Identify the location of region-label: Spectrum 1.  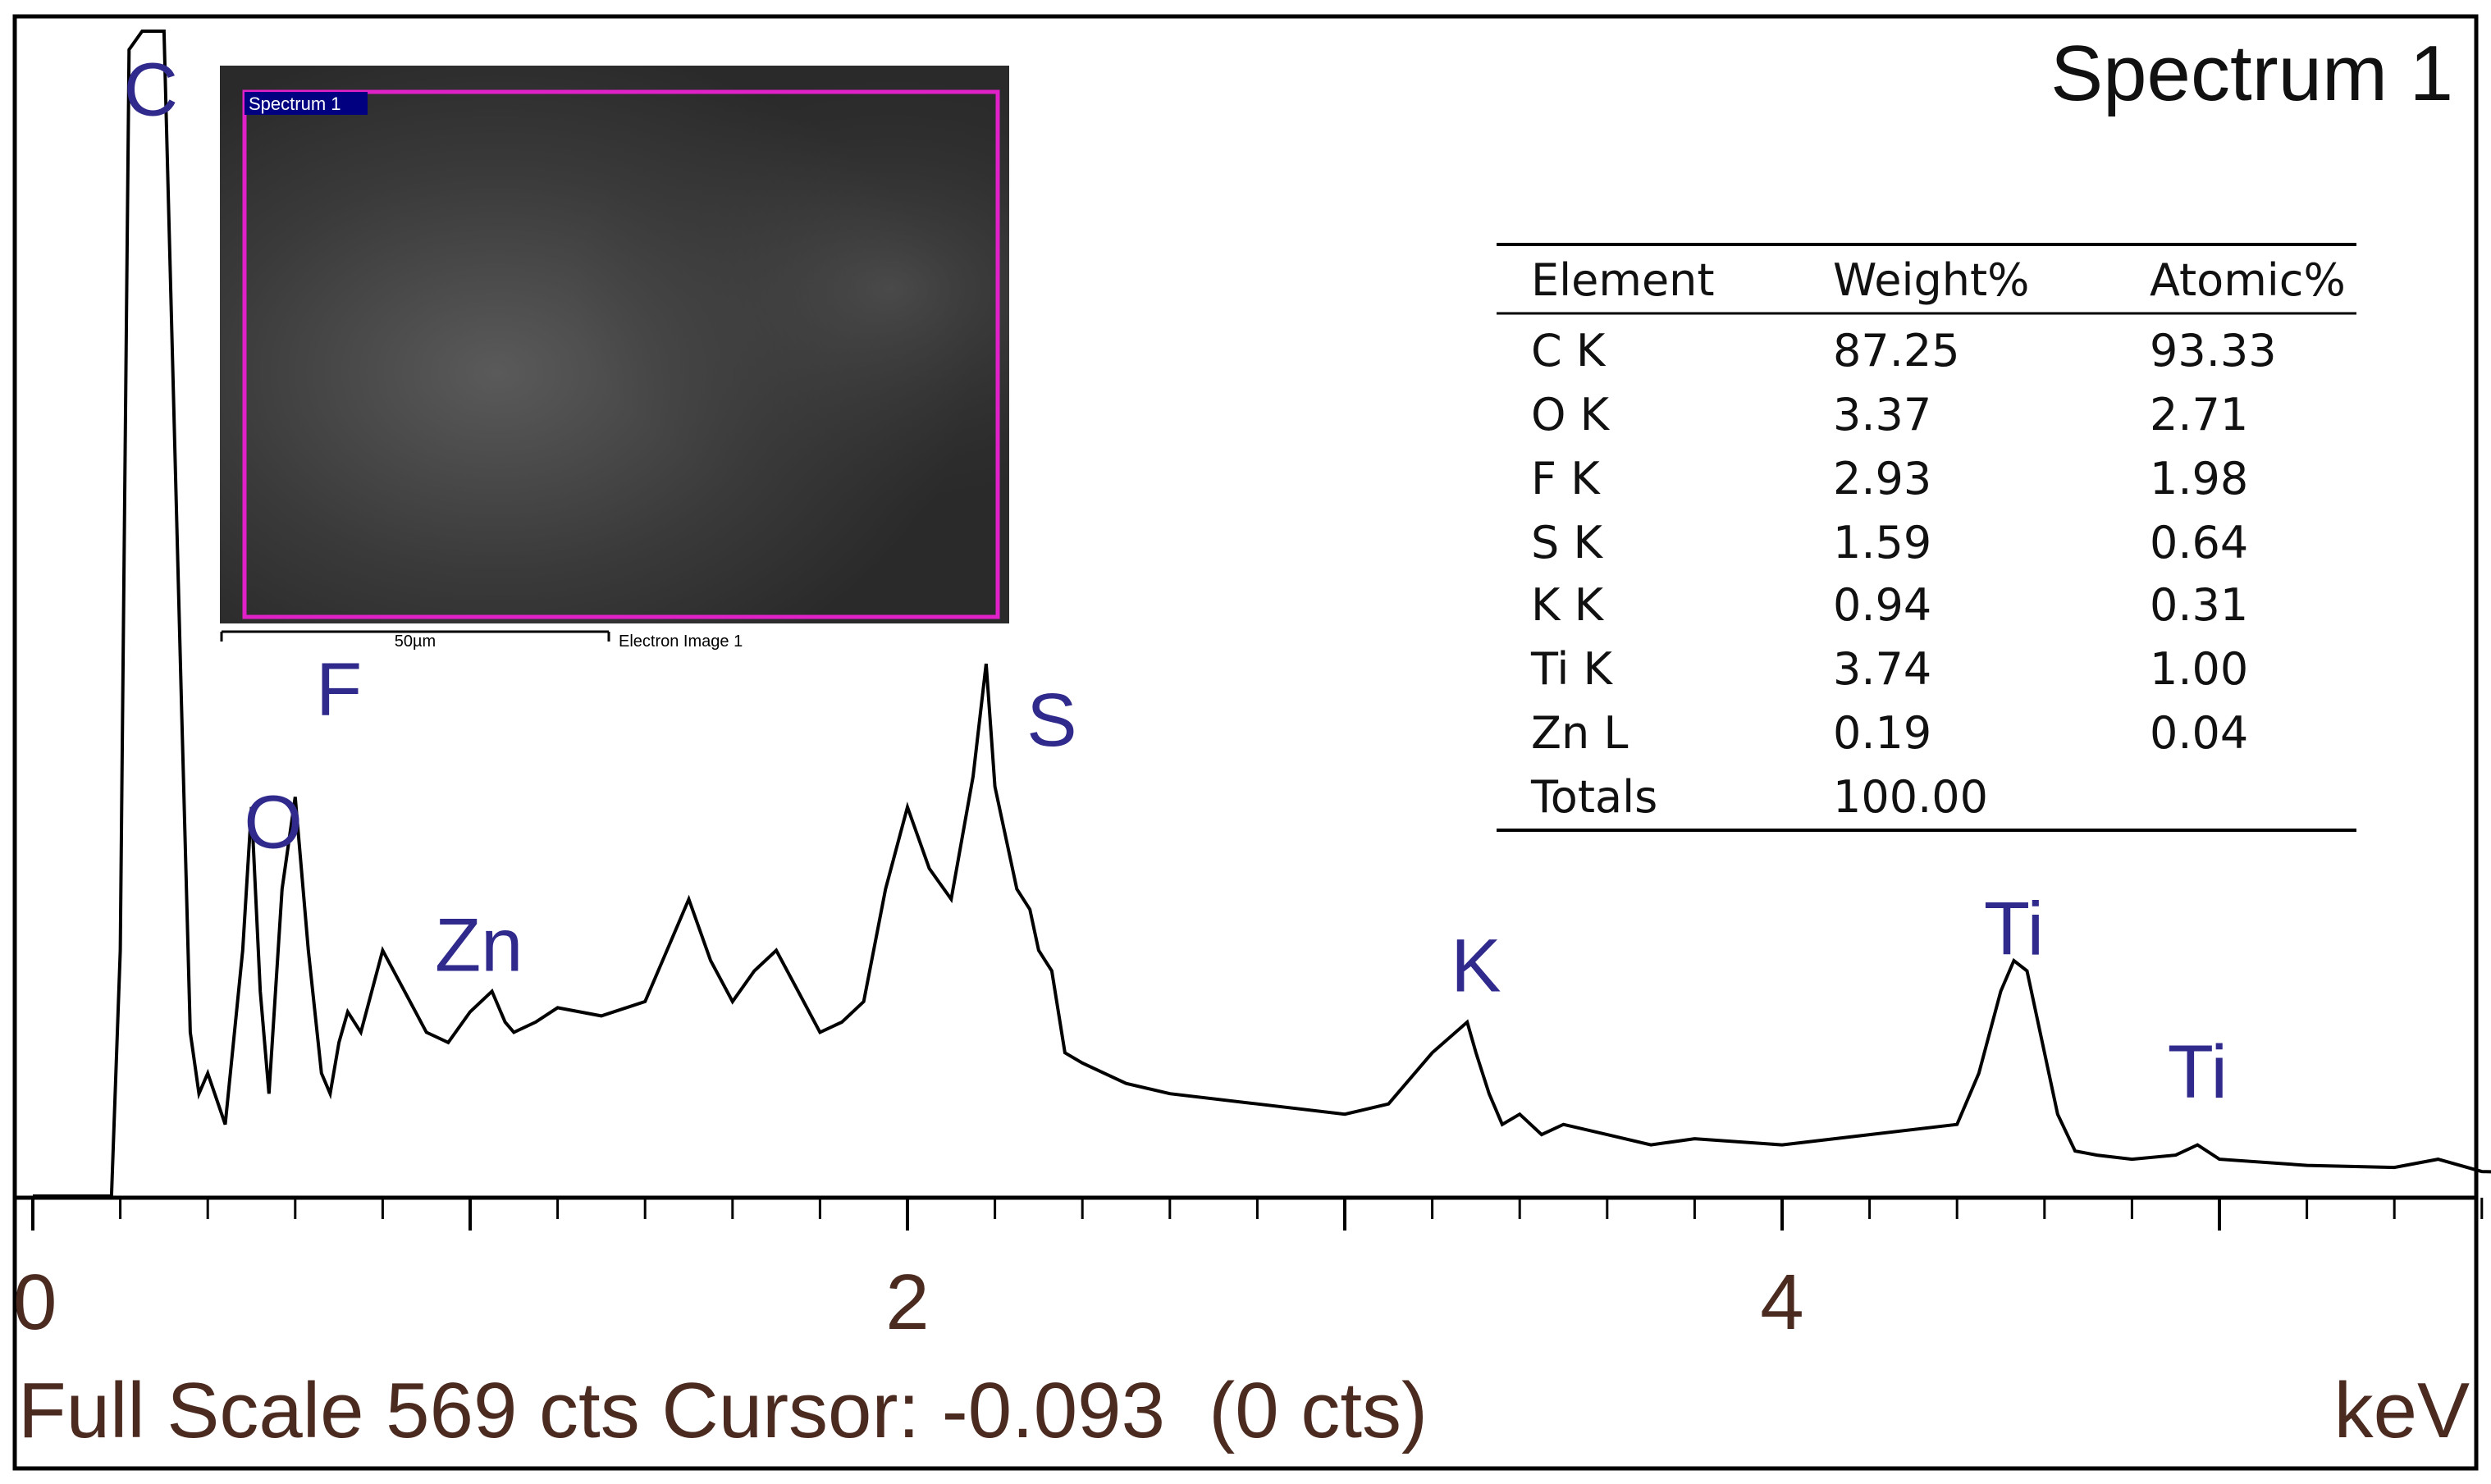
(295, 104).